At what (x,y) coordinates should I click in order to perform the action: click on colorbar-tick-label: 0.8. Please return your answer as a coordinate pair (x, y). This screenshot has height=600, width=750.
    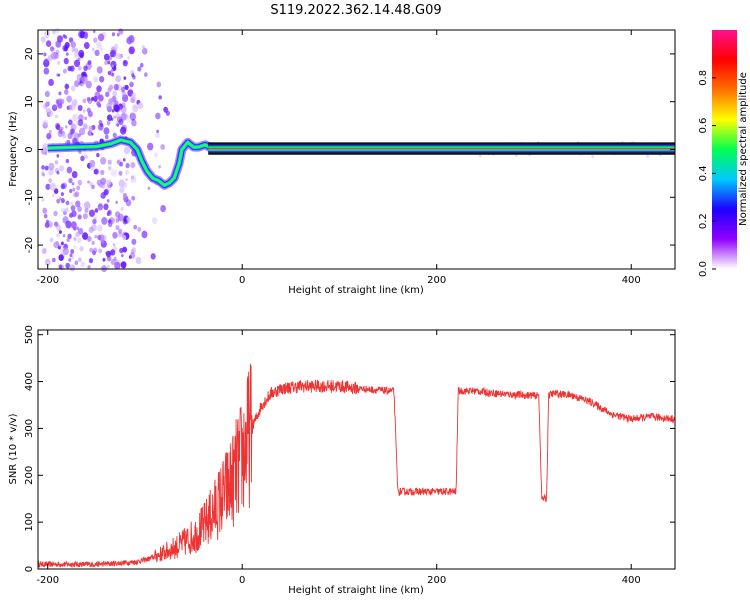
    Looking at the image, I should click on (703, 78).